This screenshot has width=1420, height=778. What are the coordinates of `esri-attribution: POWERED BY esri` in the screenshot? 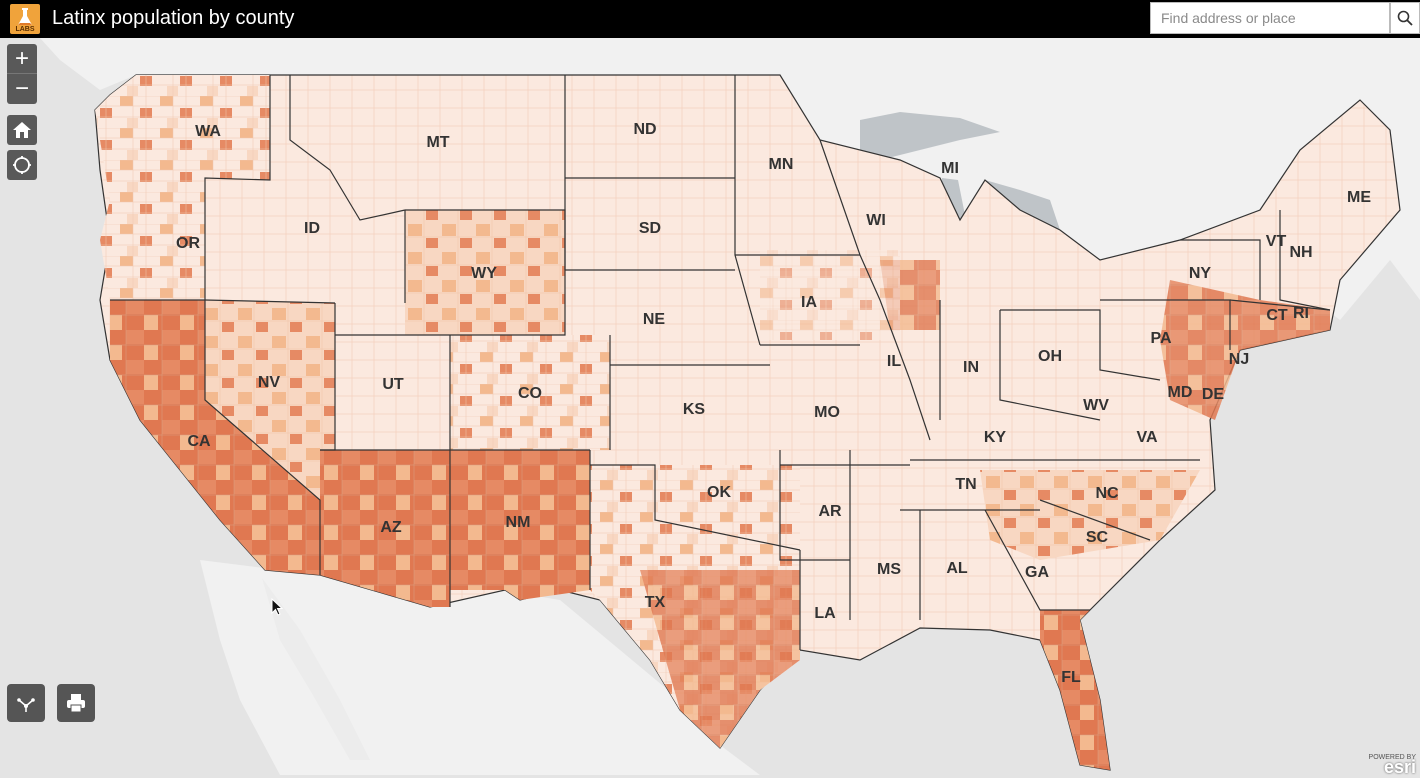 It's located at (1387, 765).